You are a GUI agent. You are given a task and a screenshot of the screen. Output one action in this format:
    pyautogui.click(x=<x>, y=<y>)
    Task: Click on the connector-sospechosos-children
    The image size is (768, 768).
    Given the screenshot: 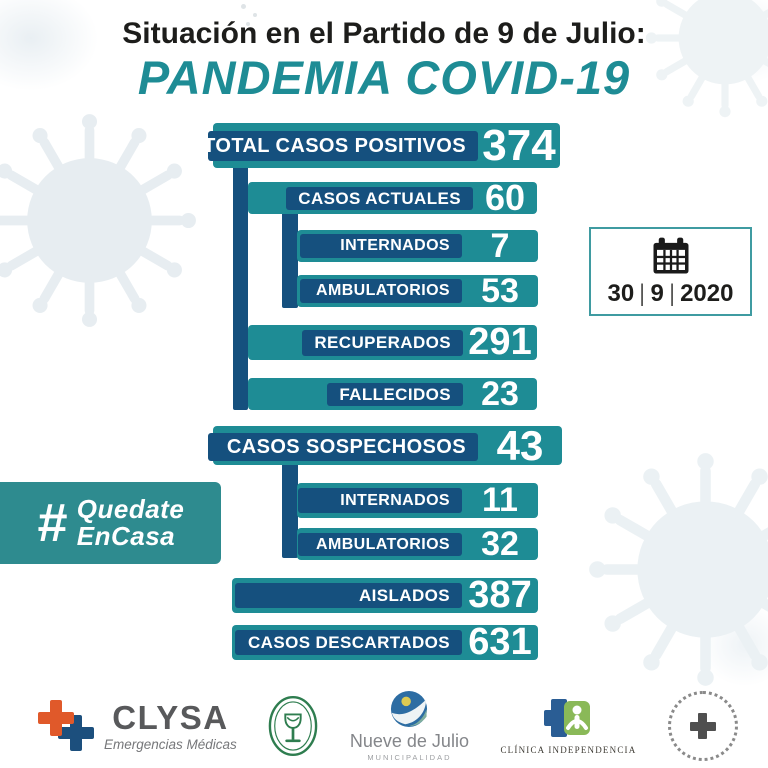 What is the action you would take?
    pyautogui.click(x=290, y=506)
    